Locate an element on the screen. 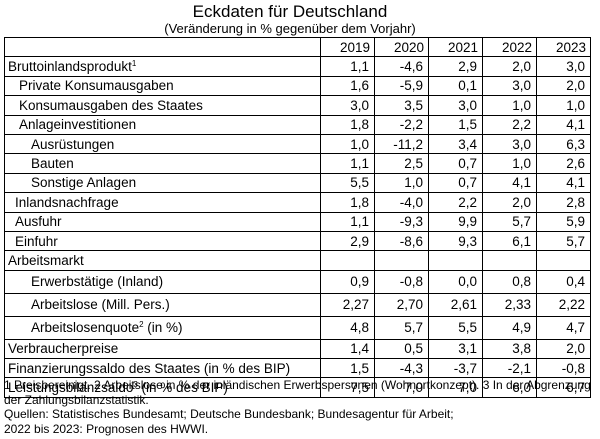 This screenshot has width=600, height=439. value-cell: 3,5 is located at coordinates (401, 105).